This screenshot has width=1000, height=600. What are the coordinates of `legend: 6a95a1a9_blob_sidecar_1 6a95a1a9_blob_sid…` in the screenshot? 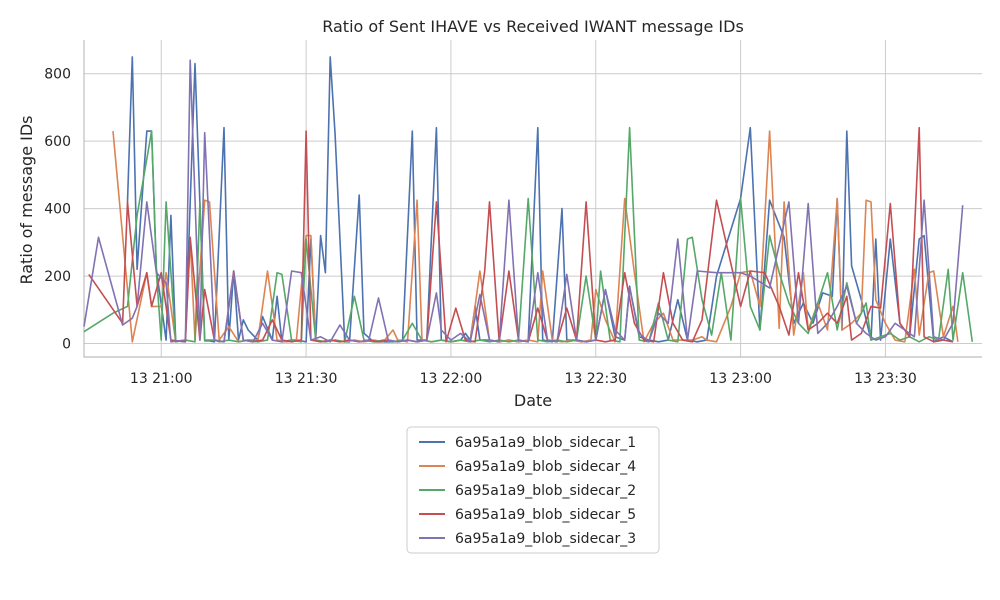 It's located at (533, 490).